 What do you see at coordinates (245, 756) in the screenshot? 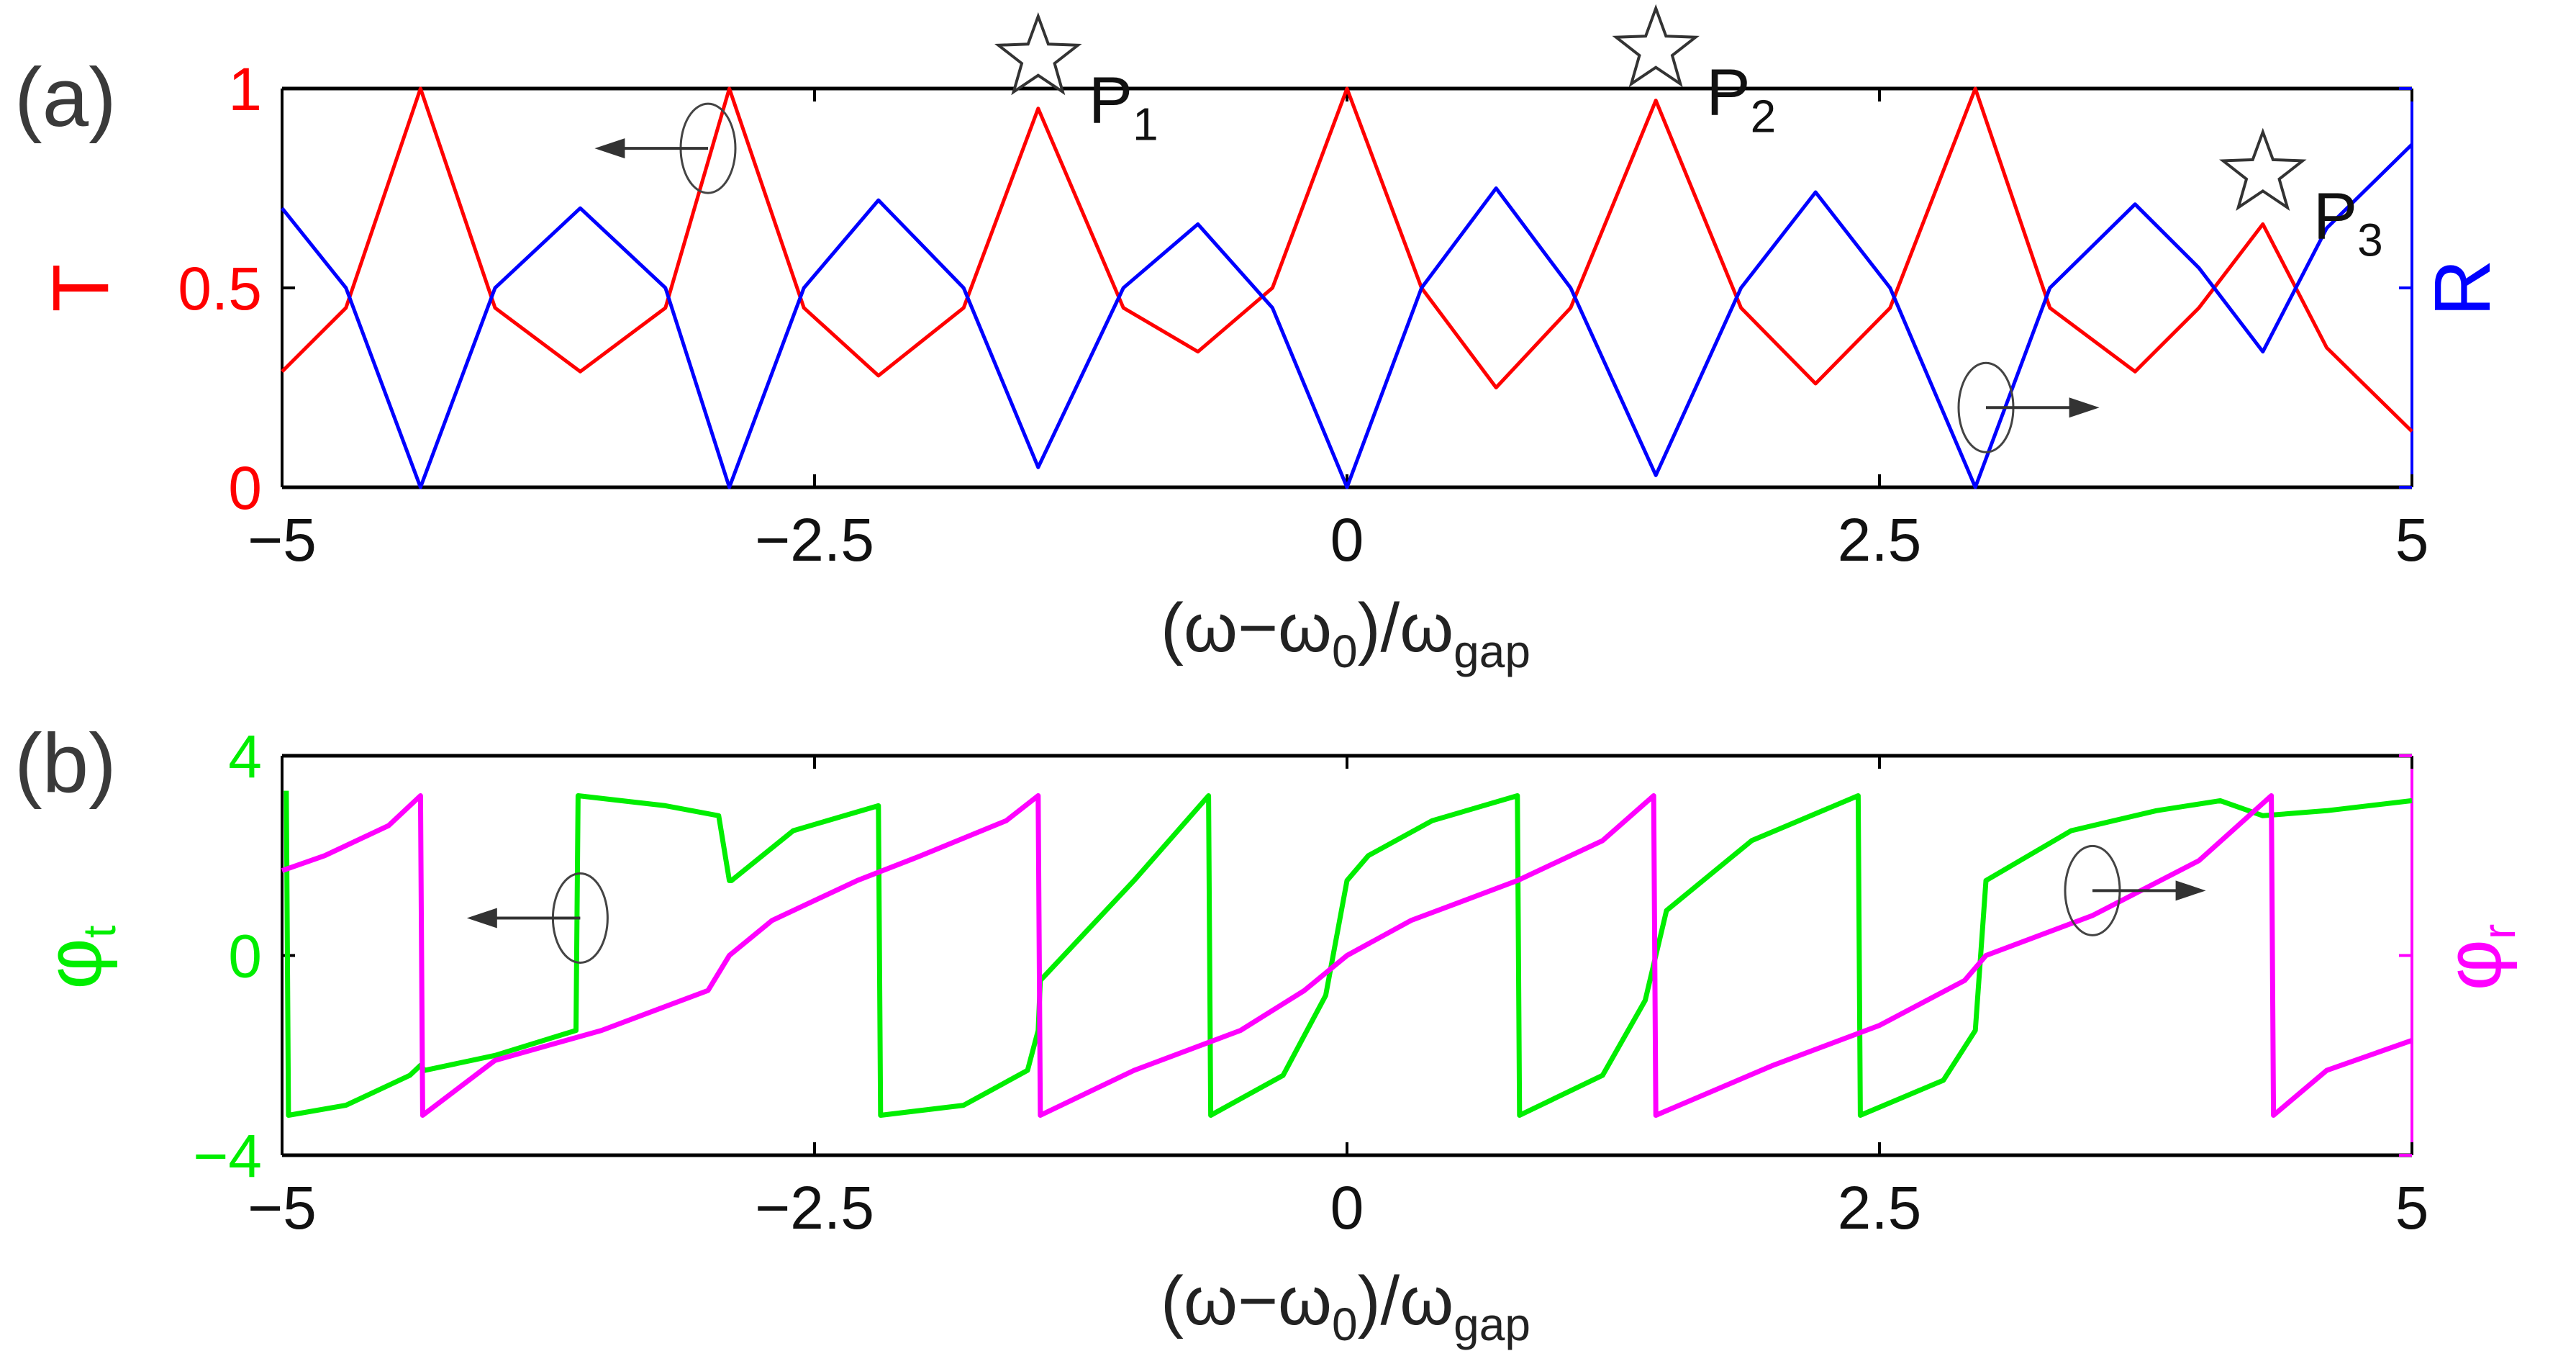
I see `y-tick-label: 4` at bounding box center [245, 756].